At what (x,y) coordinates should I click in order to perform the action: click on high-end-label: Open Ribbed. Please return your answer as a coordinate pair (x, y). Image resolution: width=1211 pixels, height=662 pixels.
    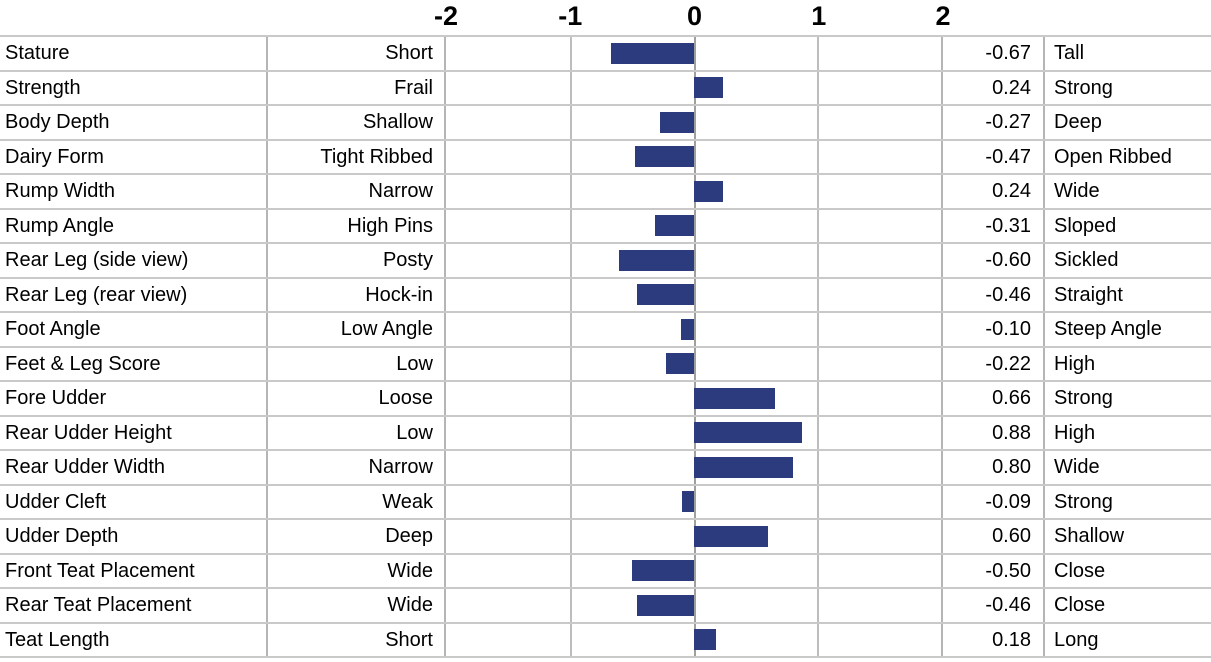
    Looking at the image, I should click on (1113, 156).